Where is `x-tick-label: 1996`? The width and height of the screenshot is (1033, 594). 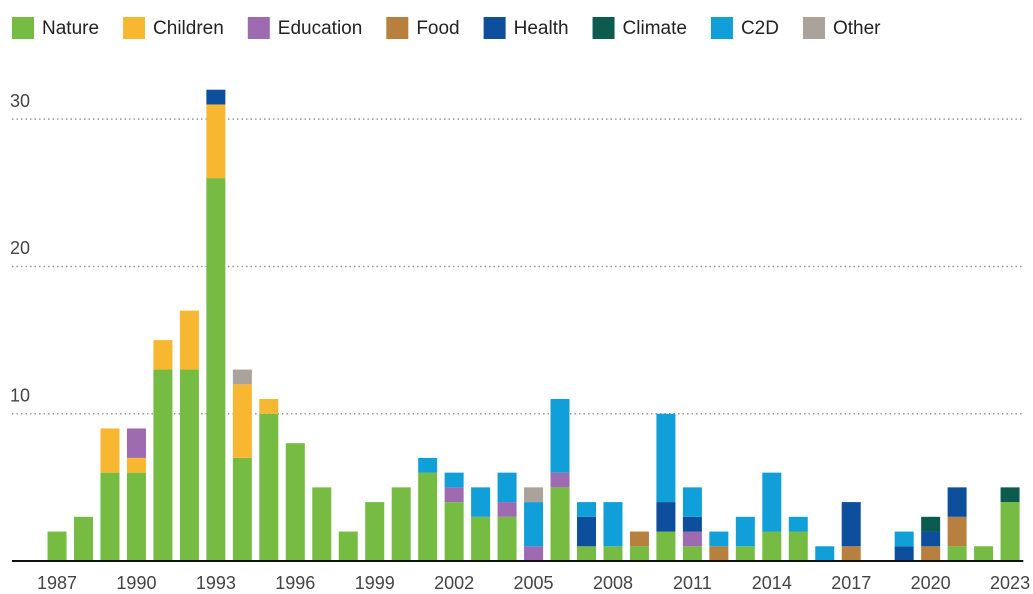
x-tick-label: 1996 is located at coordinates (295, 583).